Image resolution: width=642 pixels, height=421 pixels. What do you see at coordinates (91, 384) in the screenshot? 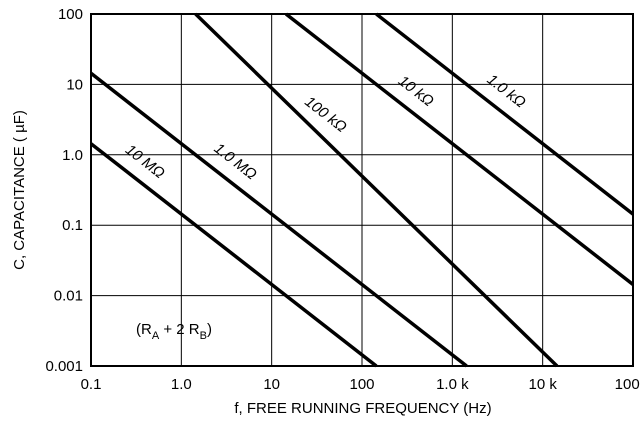
I see `x-tick-label: 0.1` at bounding box center [91, 384].